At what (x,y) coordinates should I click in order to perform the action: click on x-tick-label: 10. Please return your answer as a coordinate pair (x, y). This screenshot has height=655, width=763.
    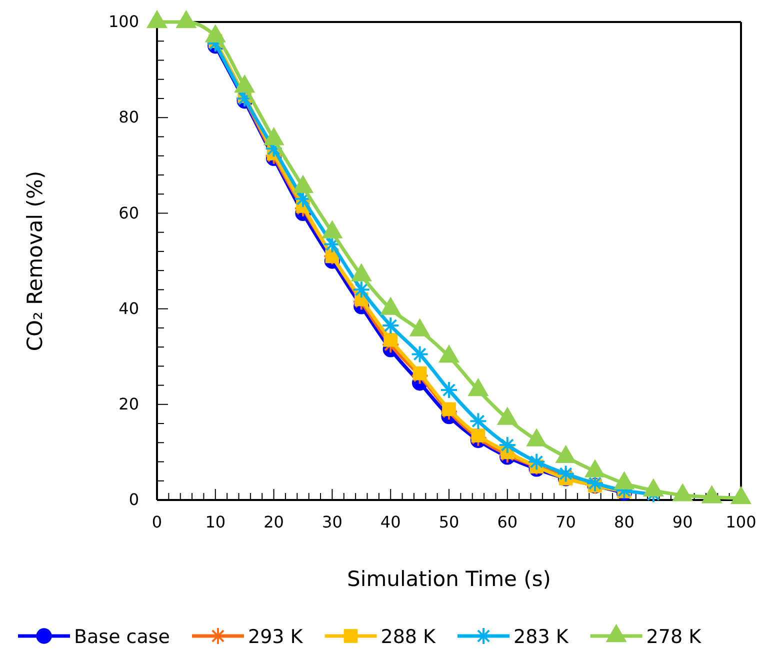
    Looking at the image, I should click on (215, 522).